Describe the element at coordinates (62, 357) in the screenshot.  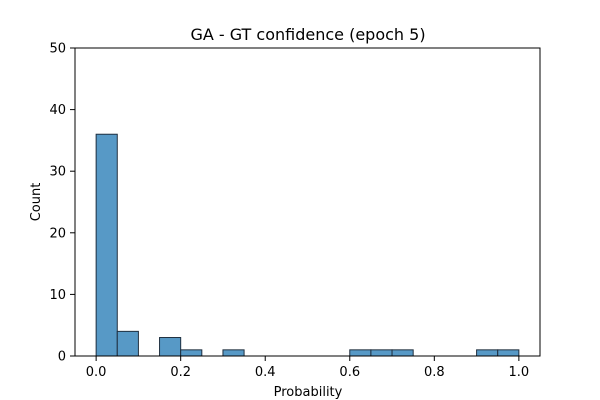
I see `y-tick-label: 0` at that location.